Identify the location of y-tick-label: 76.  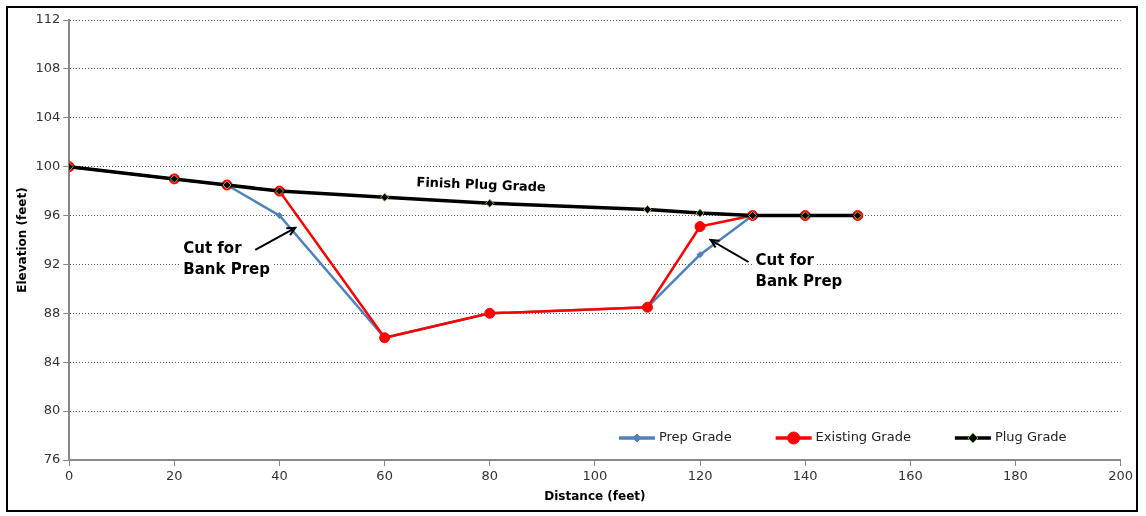
(52, 459).